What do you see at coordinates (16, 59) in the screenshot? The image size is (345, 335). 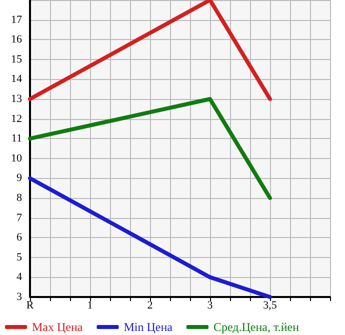 I see `y-tick-label: 15` at bounding box center [16, 59].